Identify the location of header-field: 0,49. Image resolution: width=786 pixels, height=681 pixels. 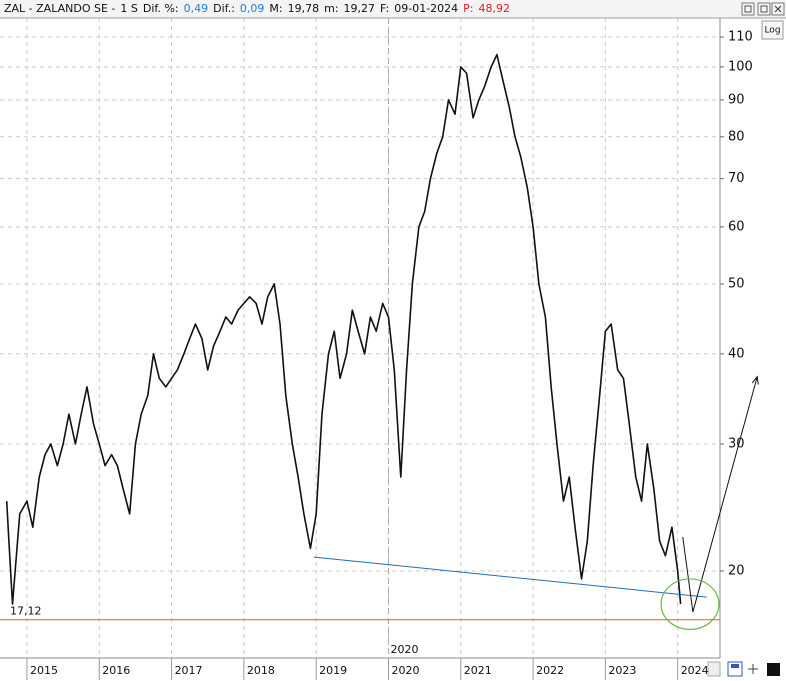
(196, 8).